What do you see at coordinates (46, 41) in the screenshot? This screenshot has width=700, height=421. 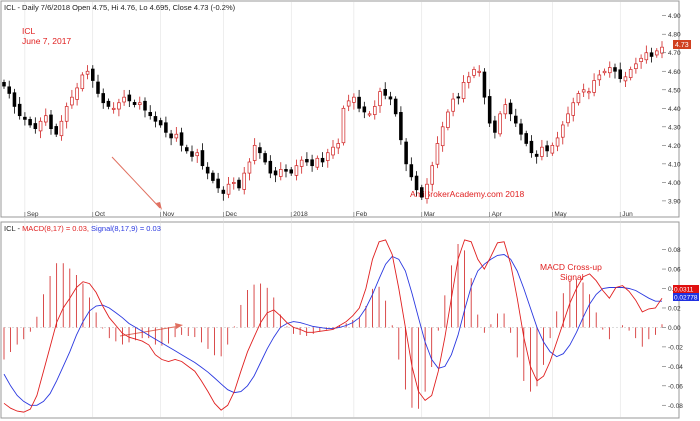 I see `date-annotation: June 7, 2017` at bounding box center [46, 41].